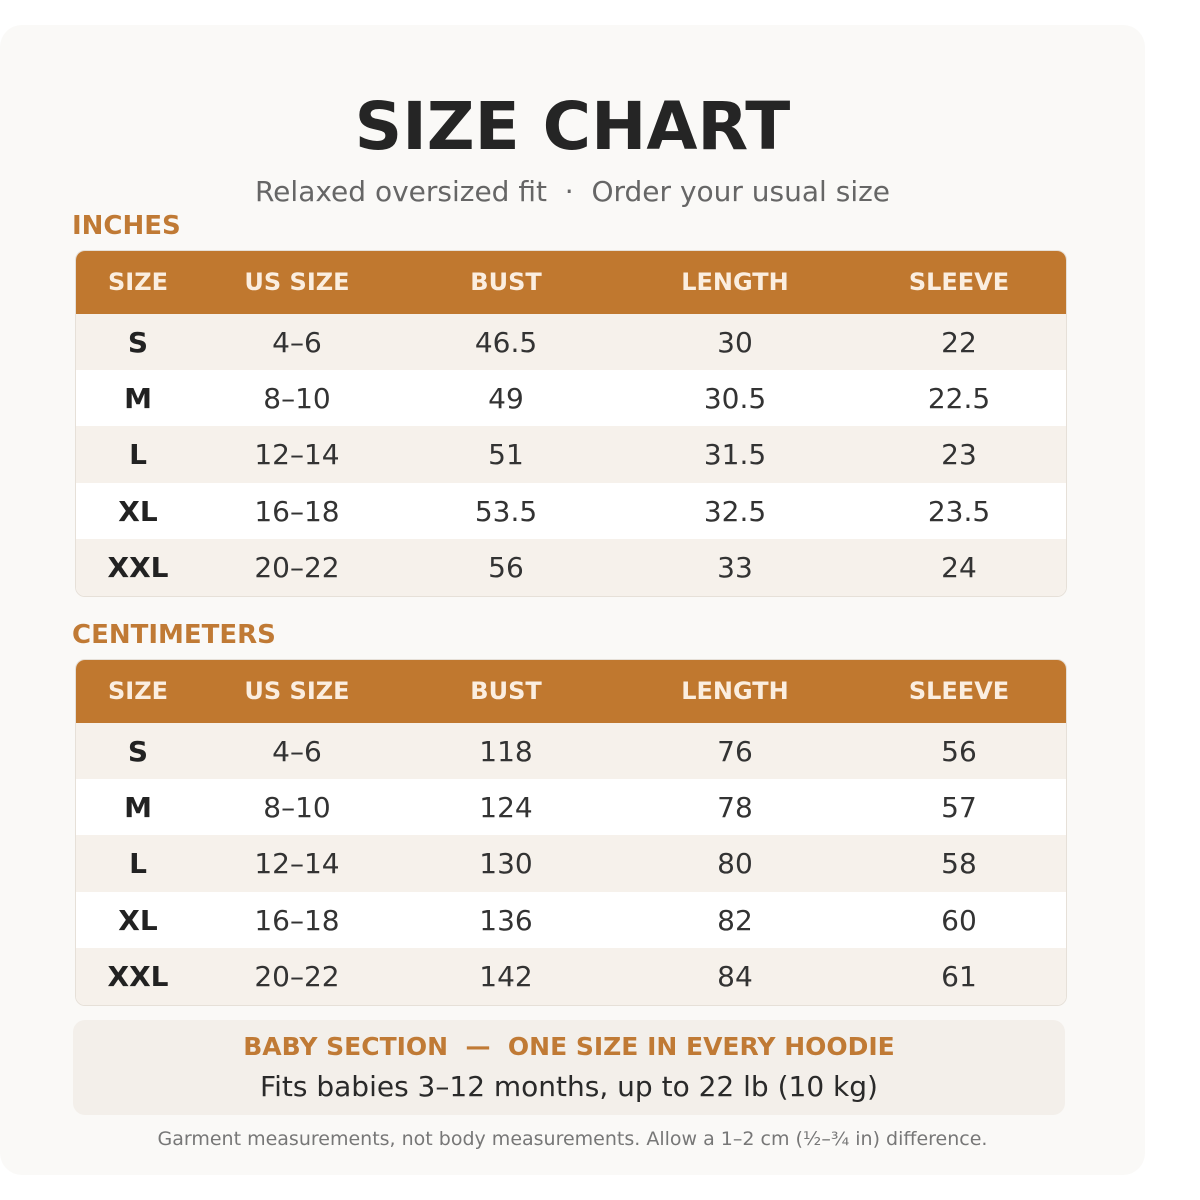  I want to click on value-cell: 31.5, so click(735, 454).